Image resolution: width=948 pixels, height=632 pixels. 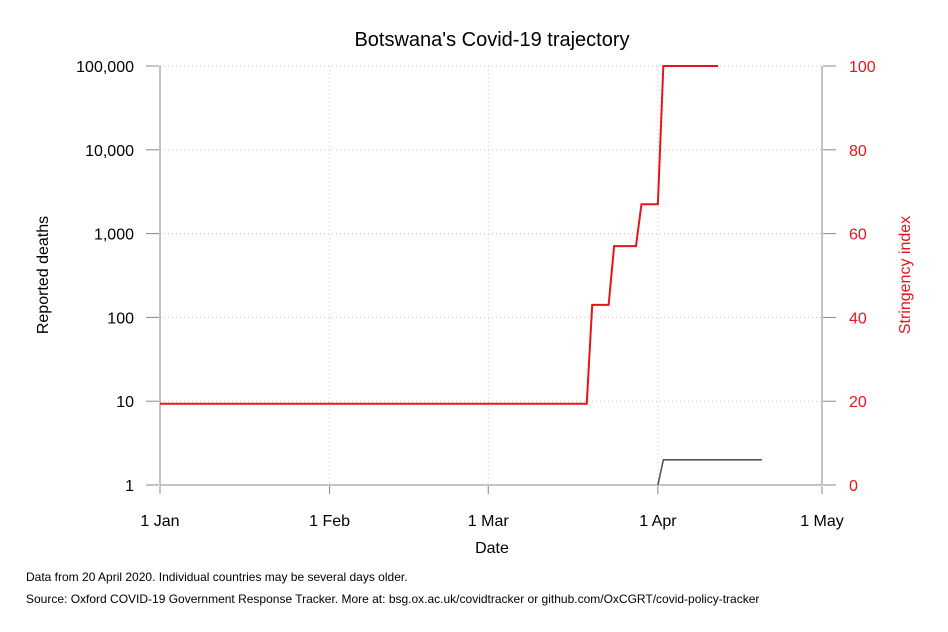 I want to click on y-right-tick-label: 60, so click(x=858, y=235).